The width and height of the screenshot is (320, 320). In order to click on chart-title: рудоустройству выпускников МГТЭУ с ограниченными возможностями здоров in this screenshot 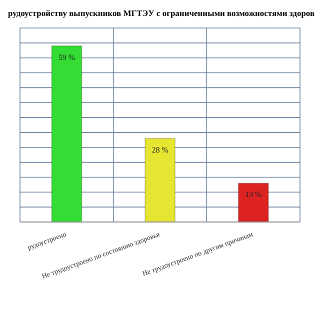, I will do `click(161, 13)`.